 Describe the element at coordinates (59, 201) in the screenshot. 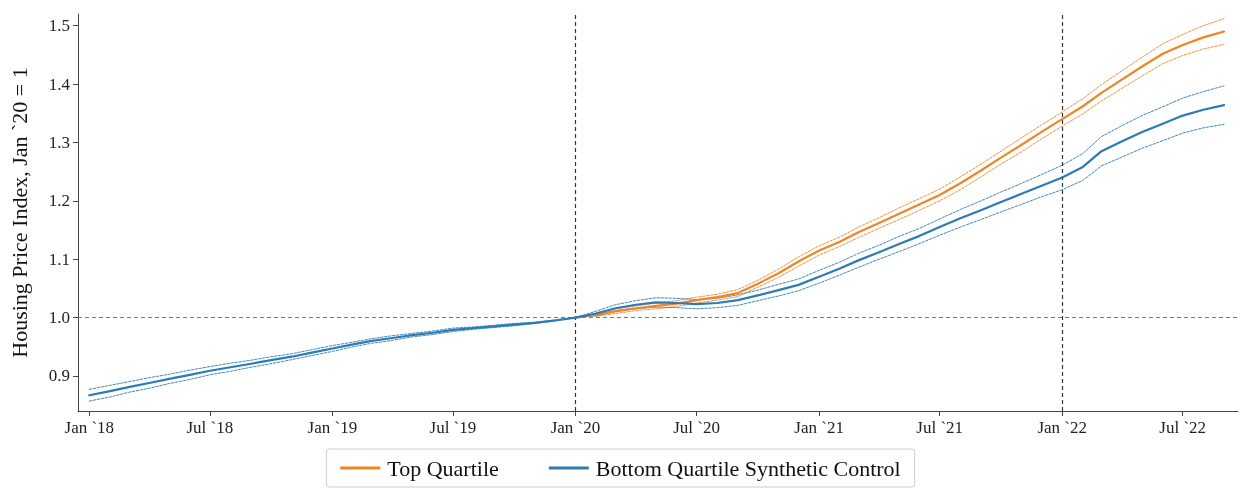

I see `y-tick-label: 1.2` at that location.